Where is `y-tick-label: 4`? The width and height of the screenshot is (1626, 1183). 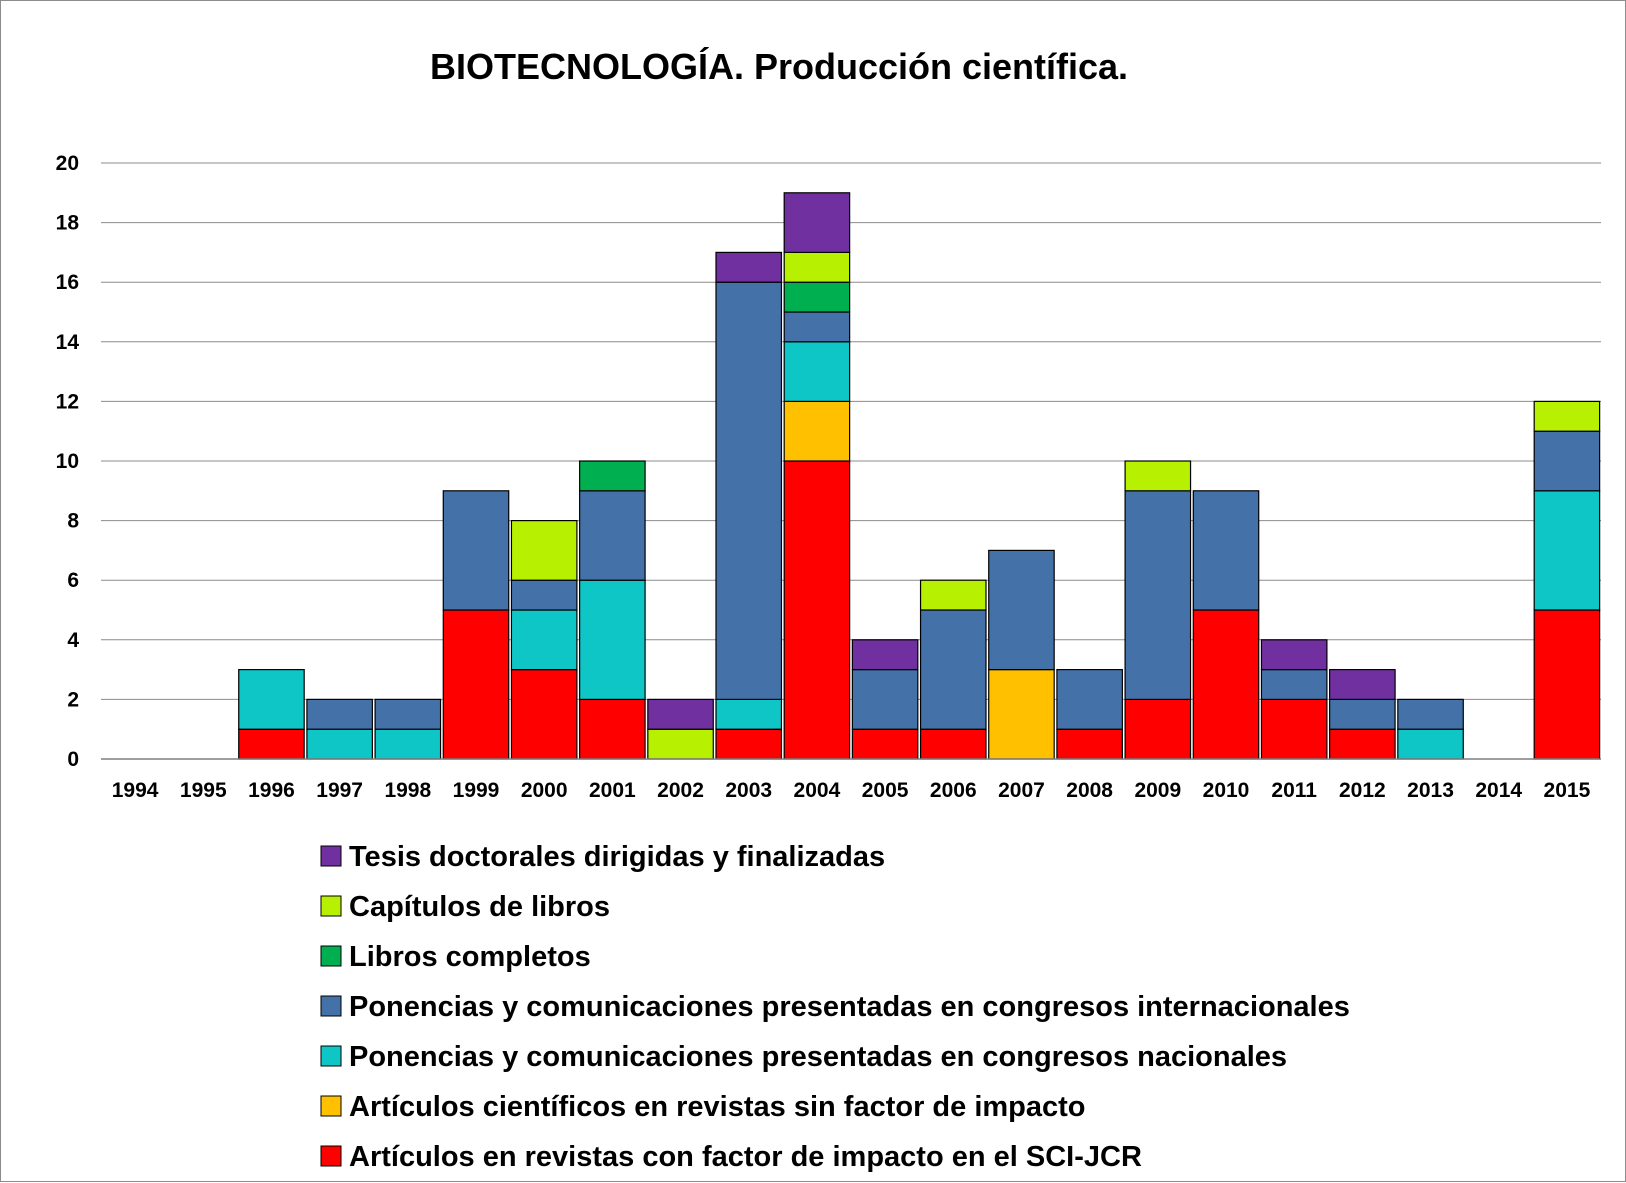
y-tick-label: 4 is located at coordinates (73, 640).